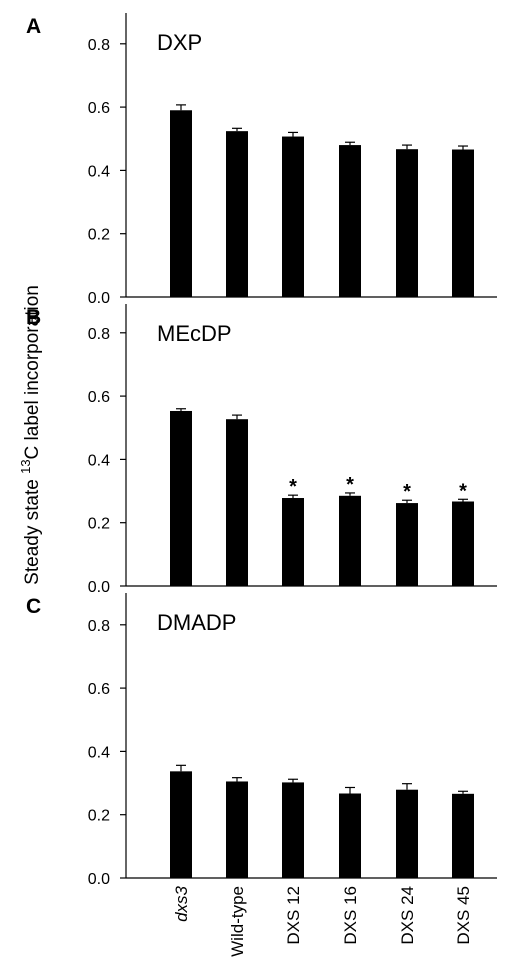 This screenshot has width=518, height=974. I want to click on x-tick-label: dxs3, so click(181, 903).